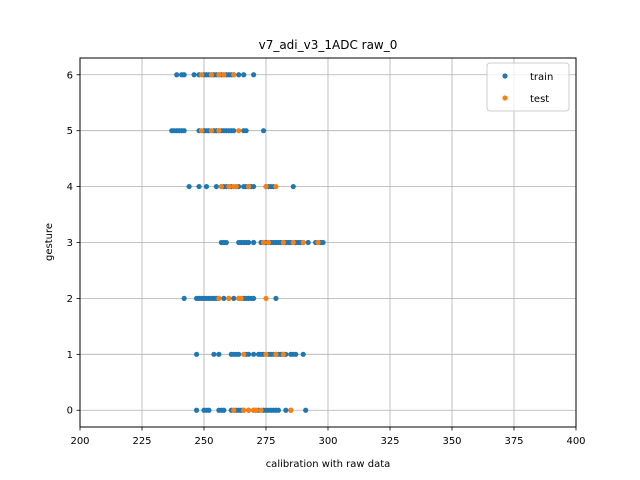 Image resolution: width=640 pixels, height=480 pixels. What do you see at coordinates (203, 441) in the screenshot?
I see `x-tick-label: 250` at bounding box center [203, 441].